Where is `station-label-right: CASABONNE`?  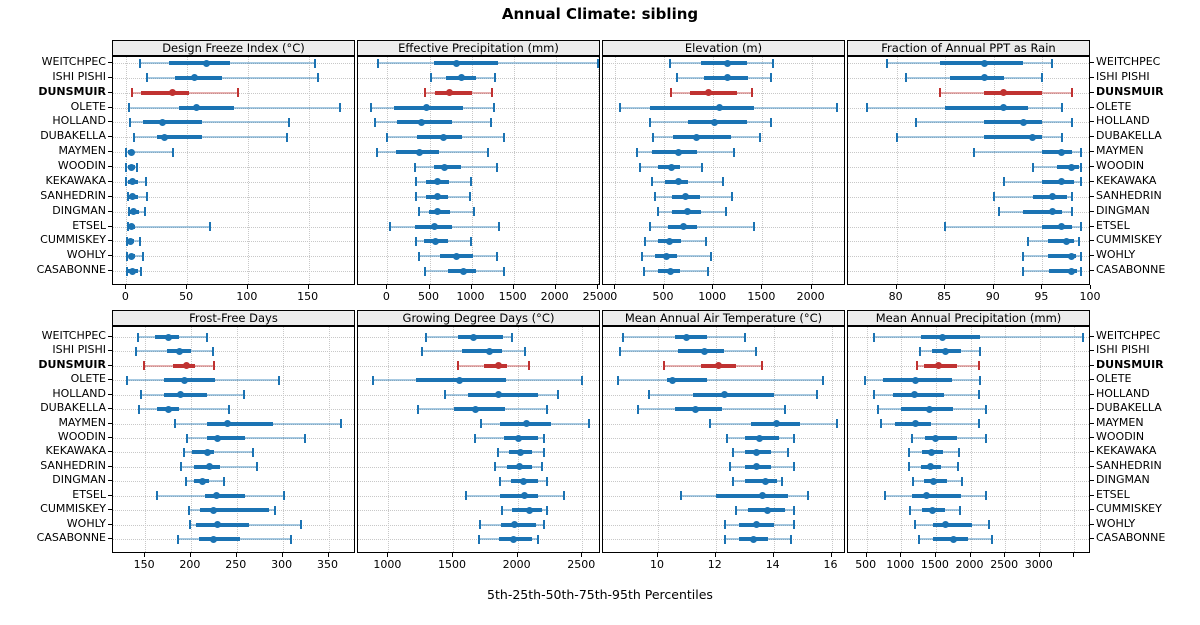
station-label-right: CASABONNE is located at coordinates (1131, 269).